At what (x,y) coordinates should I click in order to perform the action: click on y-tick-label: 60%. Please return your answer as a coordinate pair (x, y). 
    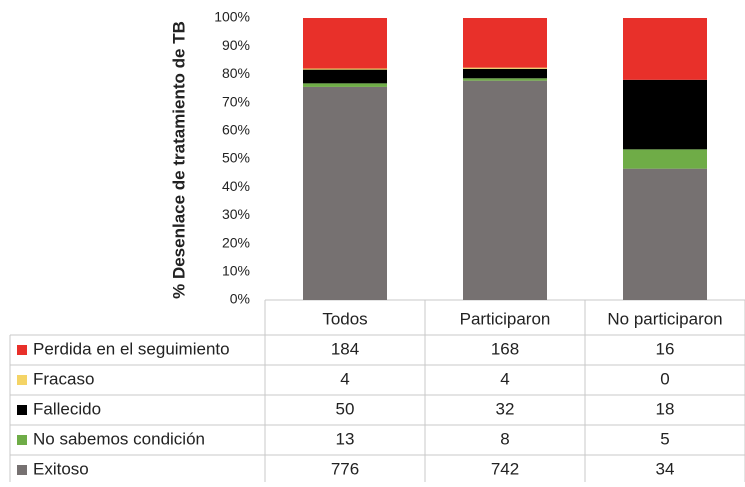
    Looking at the image, I should click on (236, 130).